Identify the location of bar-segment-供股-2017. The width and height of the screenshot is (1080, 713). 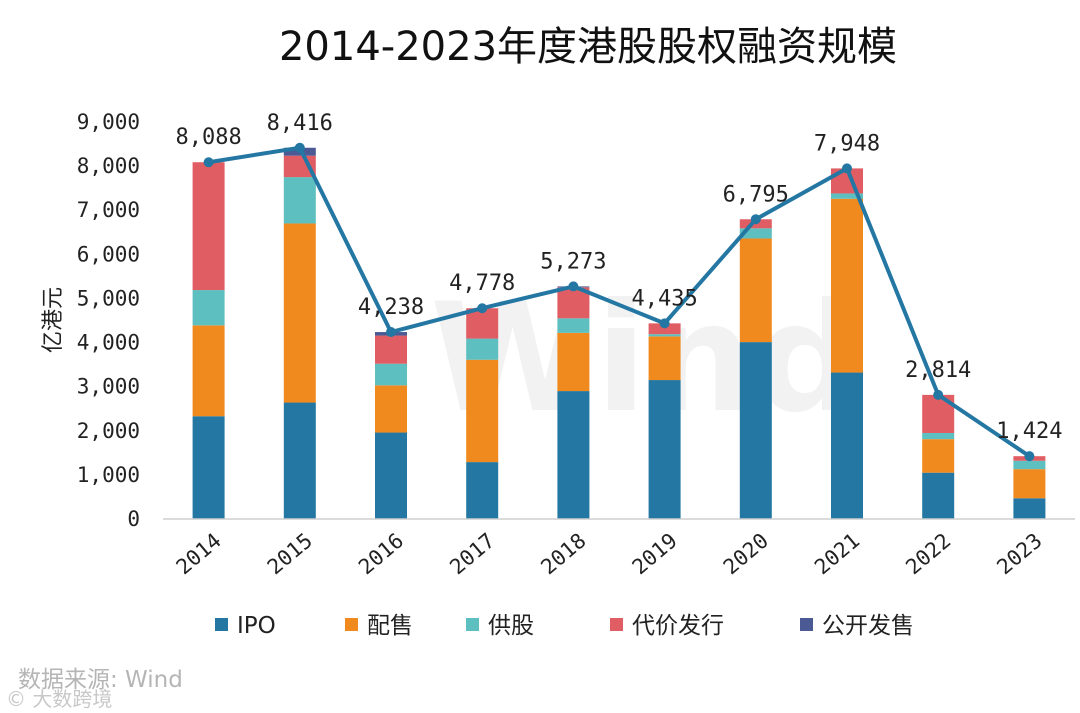
(482, 349).